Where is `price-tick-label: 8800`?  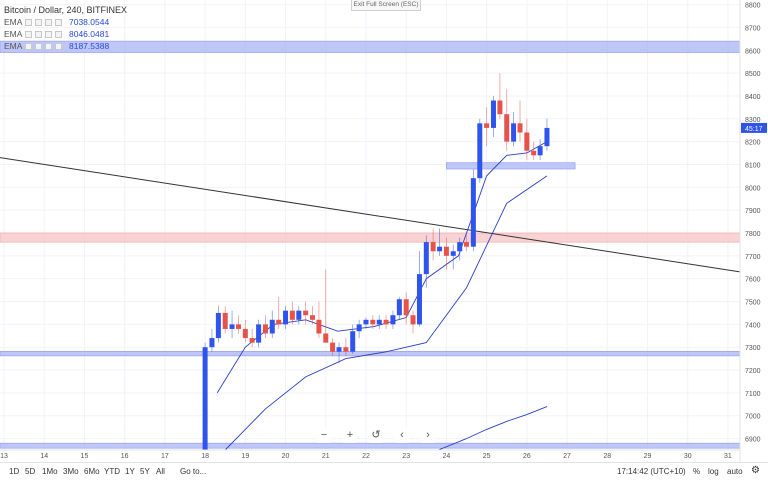
price-tick-label: 8800 is located at coordinates (753, 6).